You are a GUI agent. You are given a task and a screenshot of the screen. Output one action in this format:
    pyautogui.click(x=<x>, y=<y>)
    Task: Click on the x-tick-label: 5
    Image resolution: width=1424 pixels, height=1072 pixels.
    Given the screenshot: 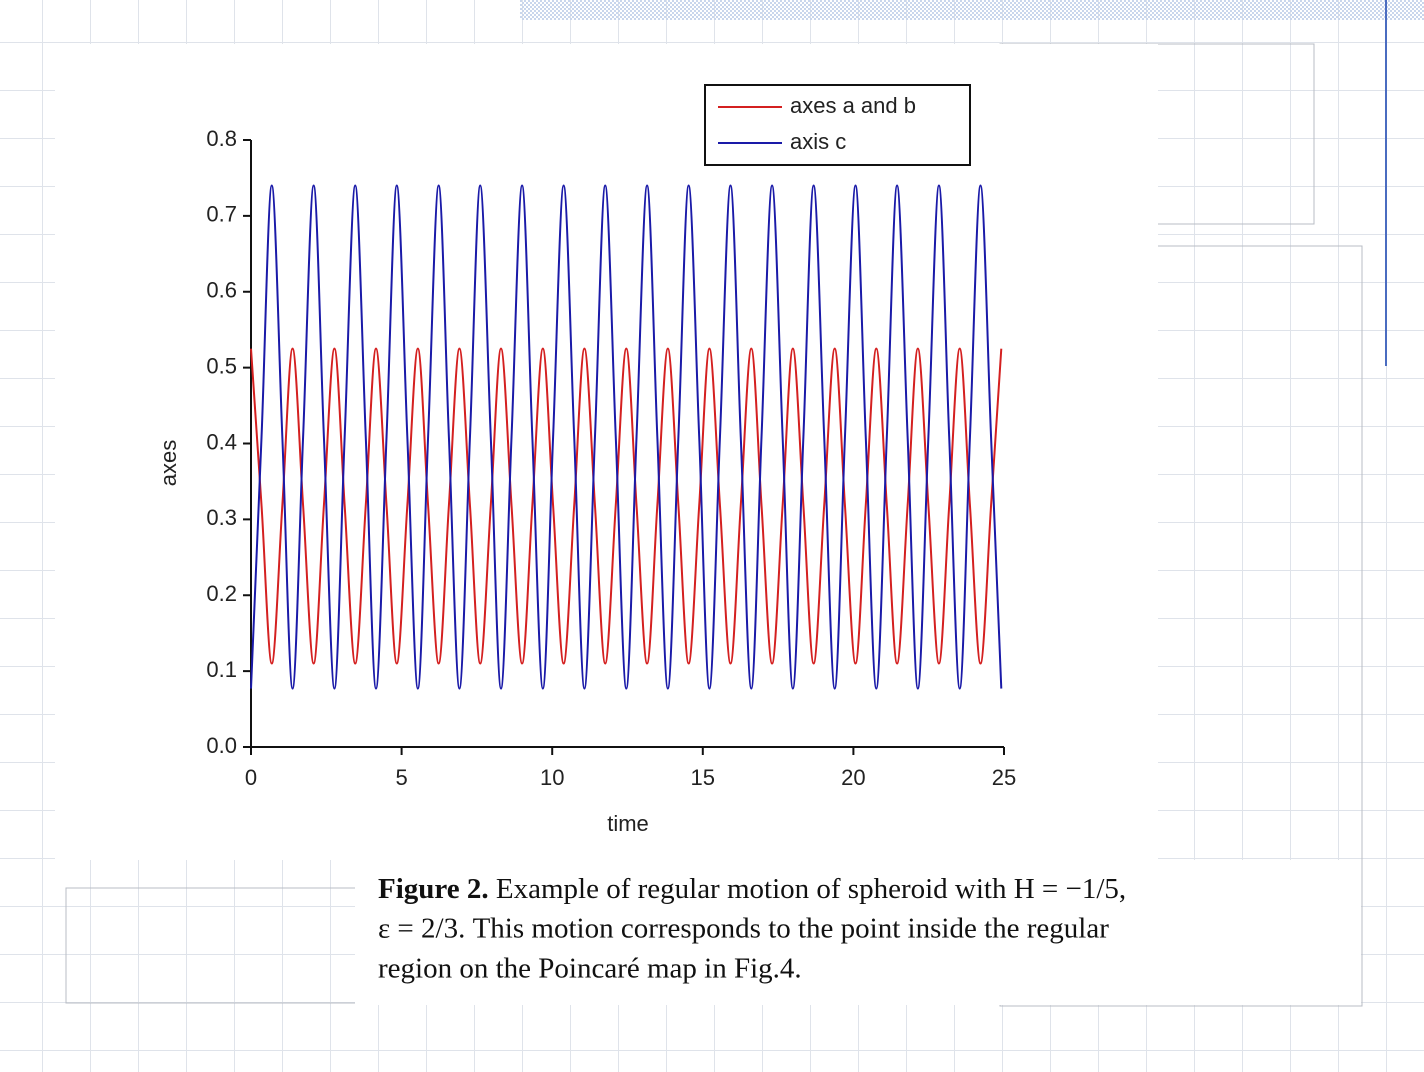 What is the action you would take?
    pyautogui.click(x=401, y=777)
    